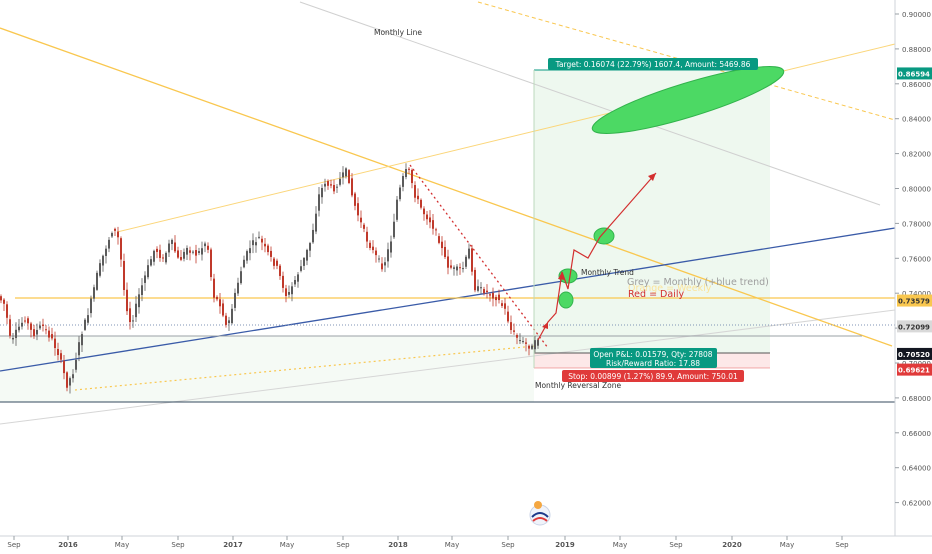  What do you see at coordinates (916, 504) in the screenshot?
I see `y-tick-label: 0.62000` at bounding box center [916, 504].